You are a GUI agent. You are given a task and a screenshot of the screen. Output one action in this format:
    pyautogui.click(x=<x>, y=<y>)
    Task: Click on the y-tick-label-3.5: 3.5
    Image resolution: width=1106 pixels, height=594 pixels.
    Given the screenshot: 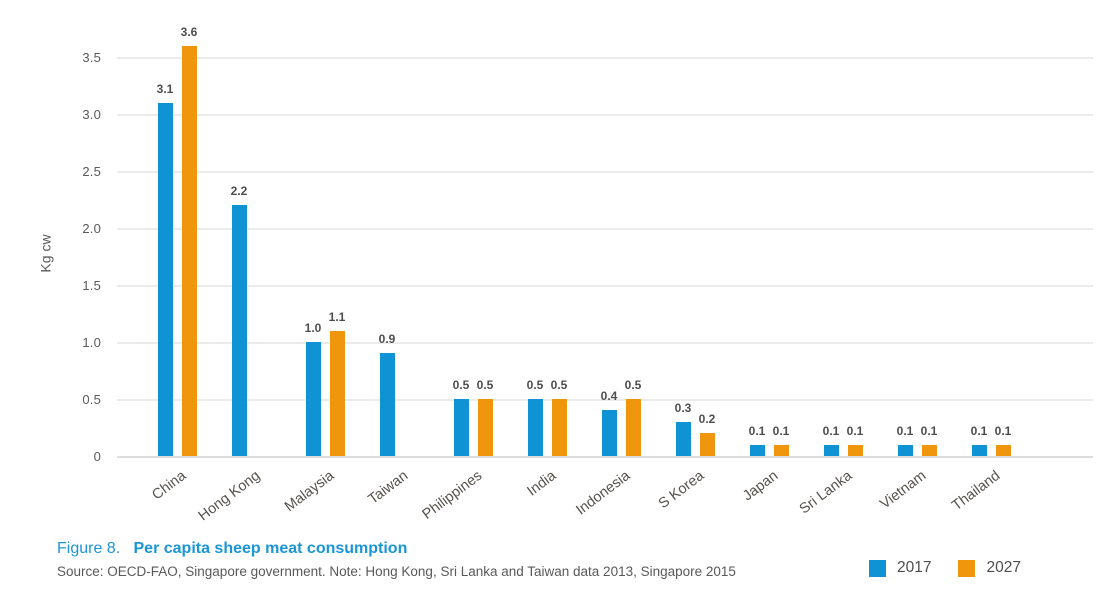 What is the action you would take?
    pyautogui.click(x=91, y=57)
    